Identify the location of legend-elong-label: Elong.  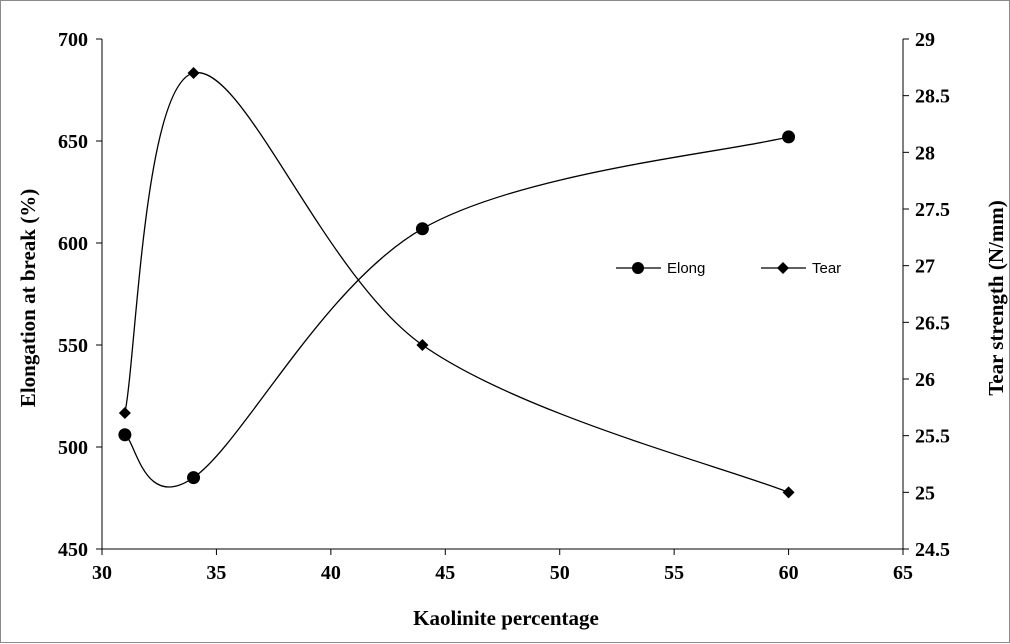
(686, 268).